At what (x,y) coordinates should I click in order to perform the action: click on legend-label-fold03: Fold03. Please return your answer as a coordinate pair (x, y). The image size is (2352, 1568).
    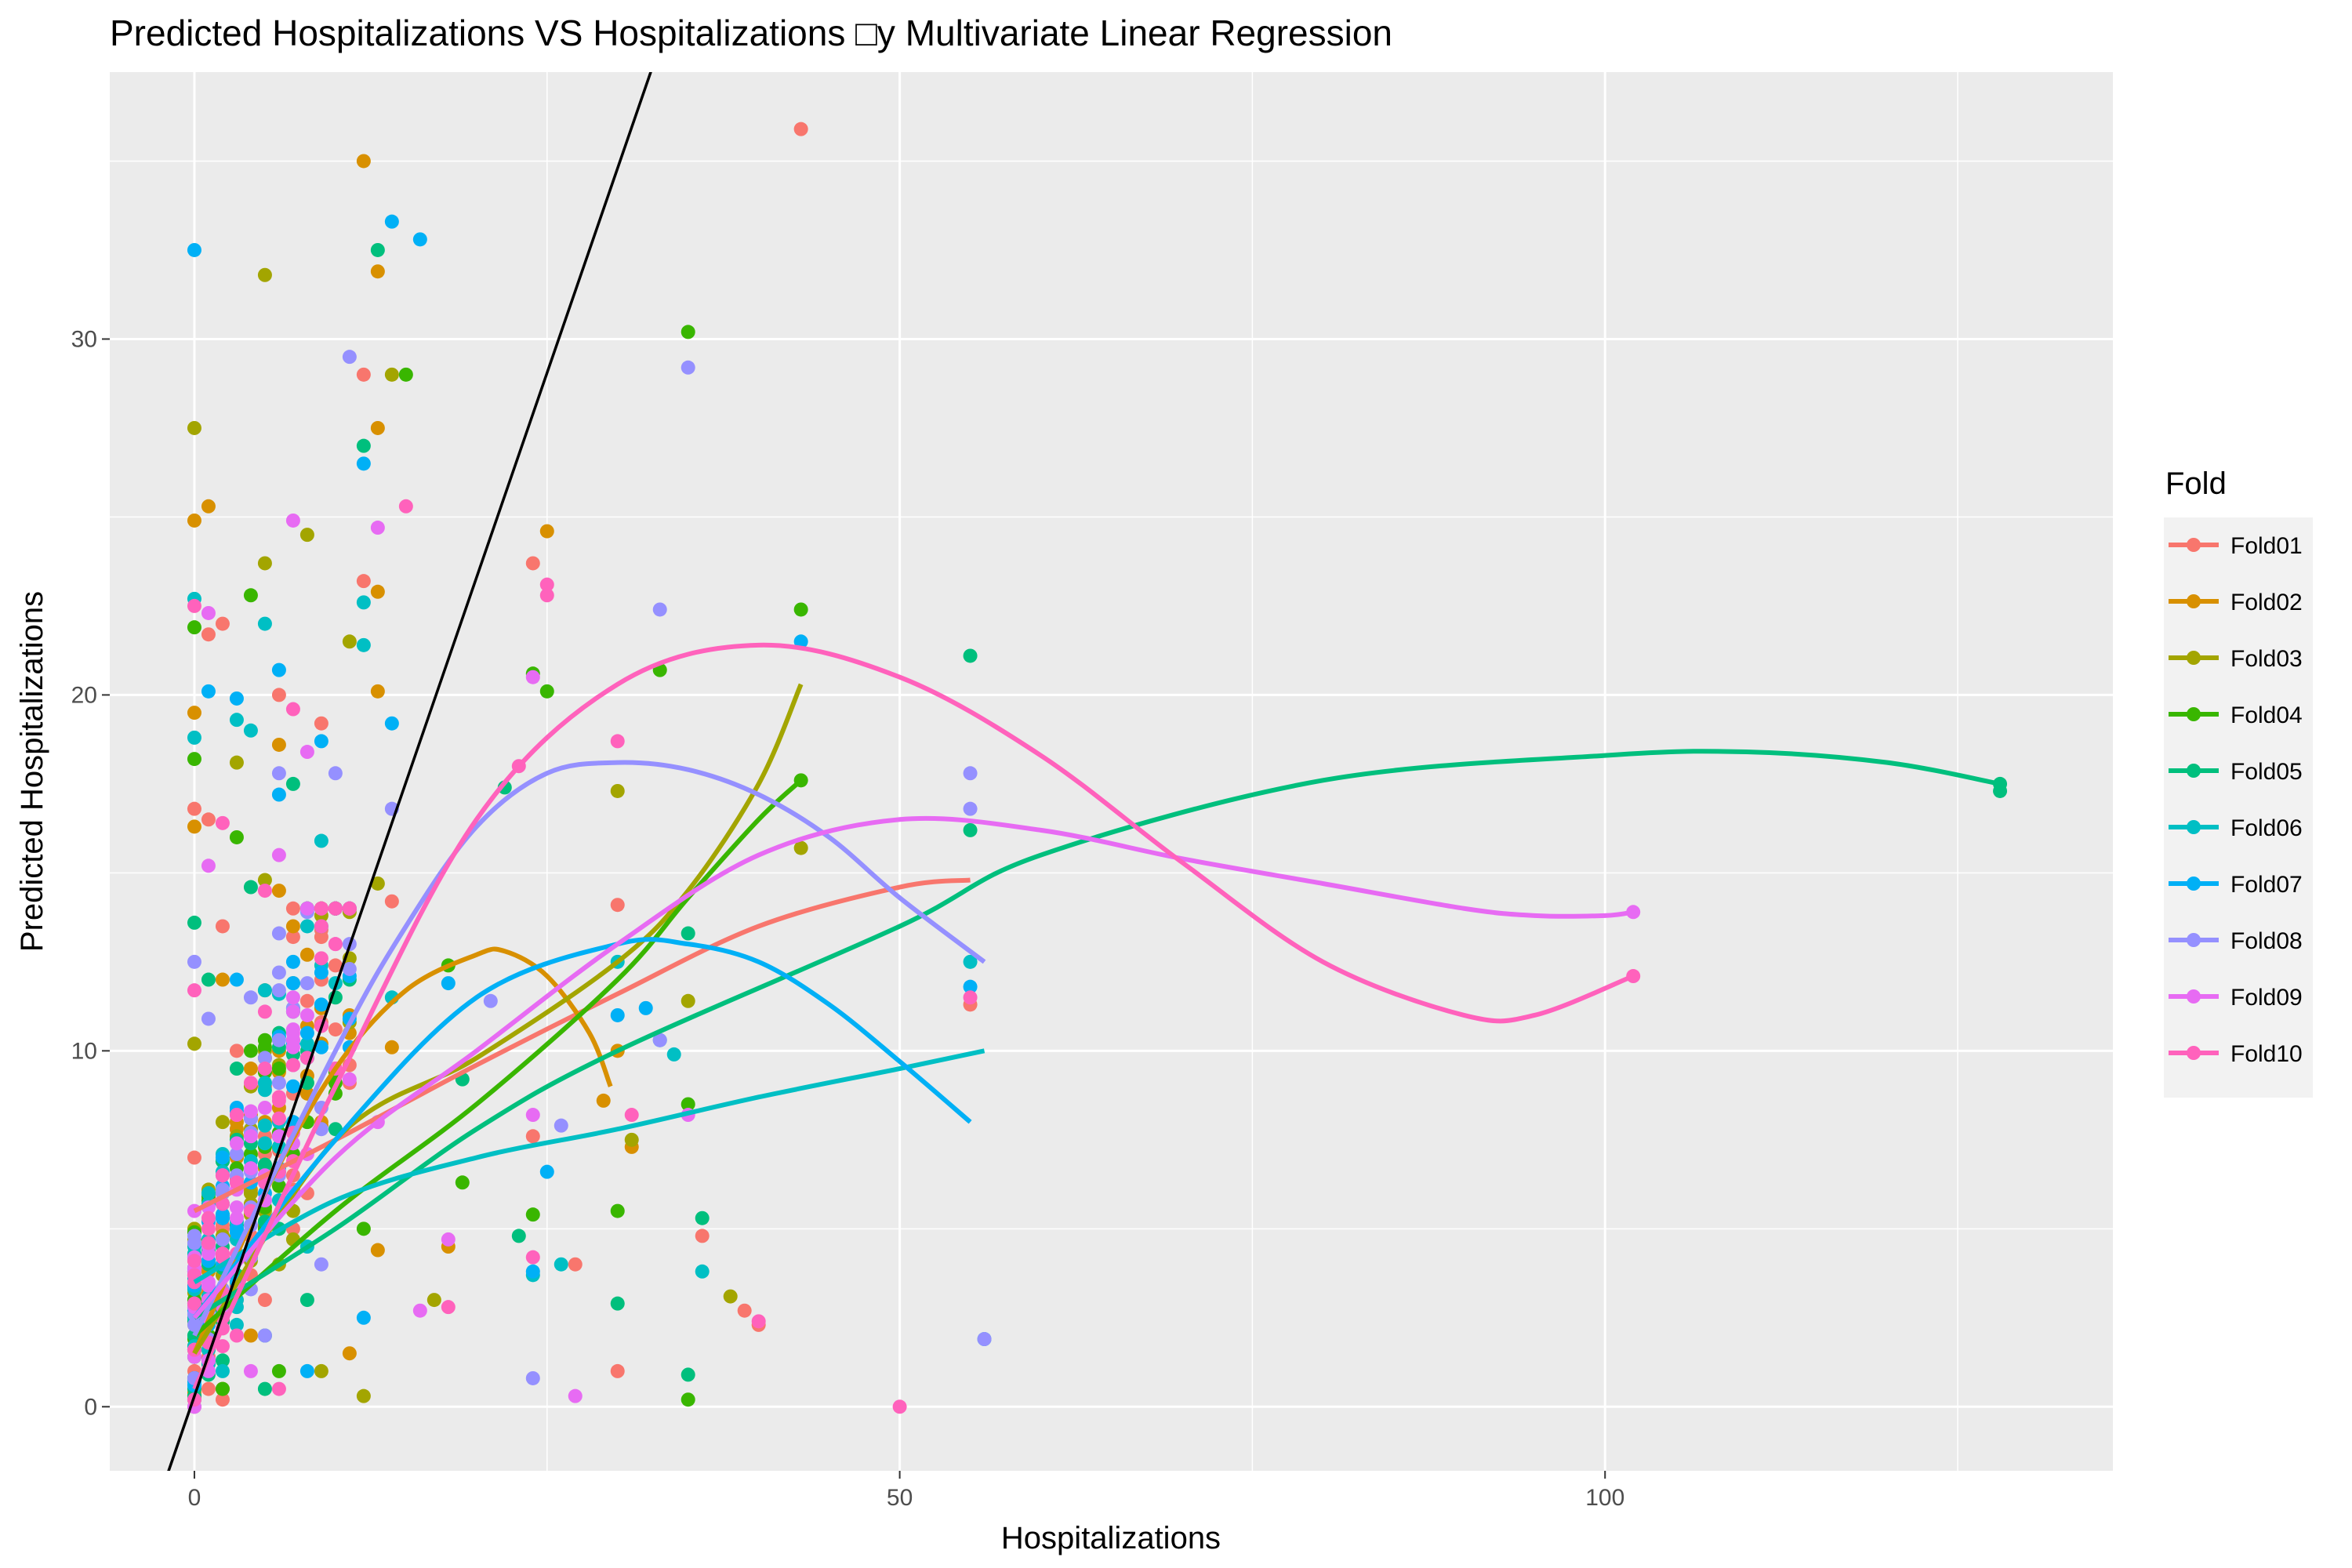
    Looking at the image, I should click on (2266, 659).